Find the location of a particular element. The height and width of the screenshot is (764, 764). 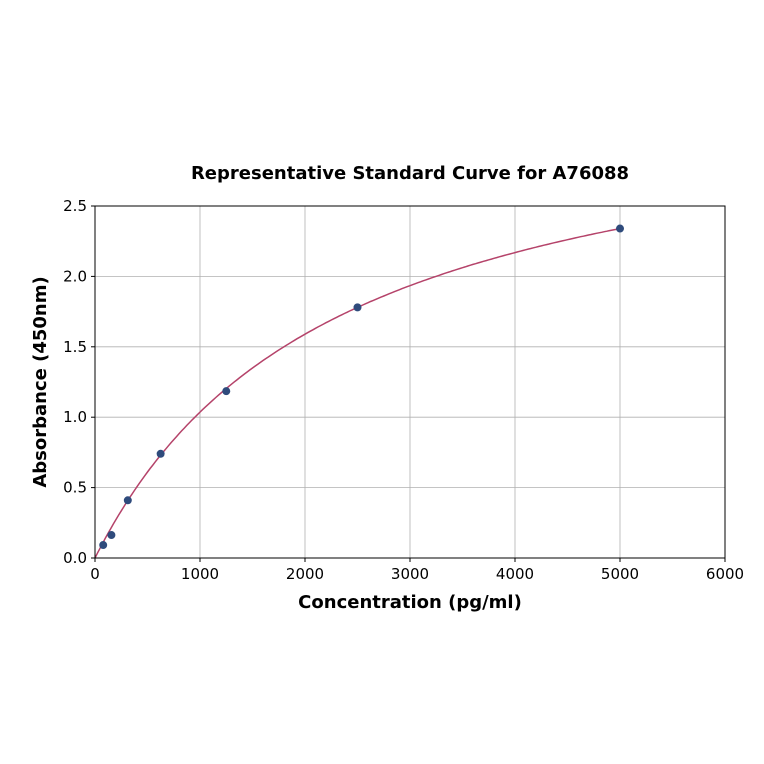

x-axis-label: Concentration (pg/ml) is located at coordinates (410, 602).